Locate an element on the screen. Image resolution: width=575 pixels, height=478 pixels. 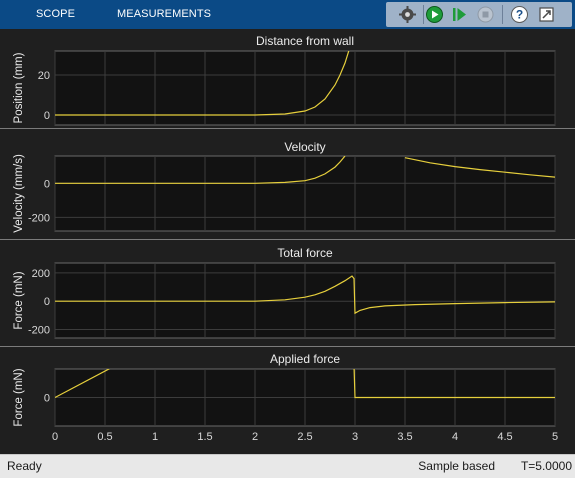
x-tick-label: 4 is located at coordinates (455, 437).